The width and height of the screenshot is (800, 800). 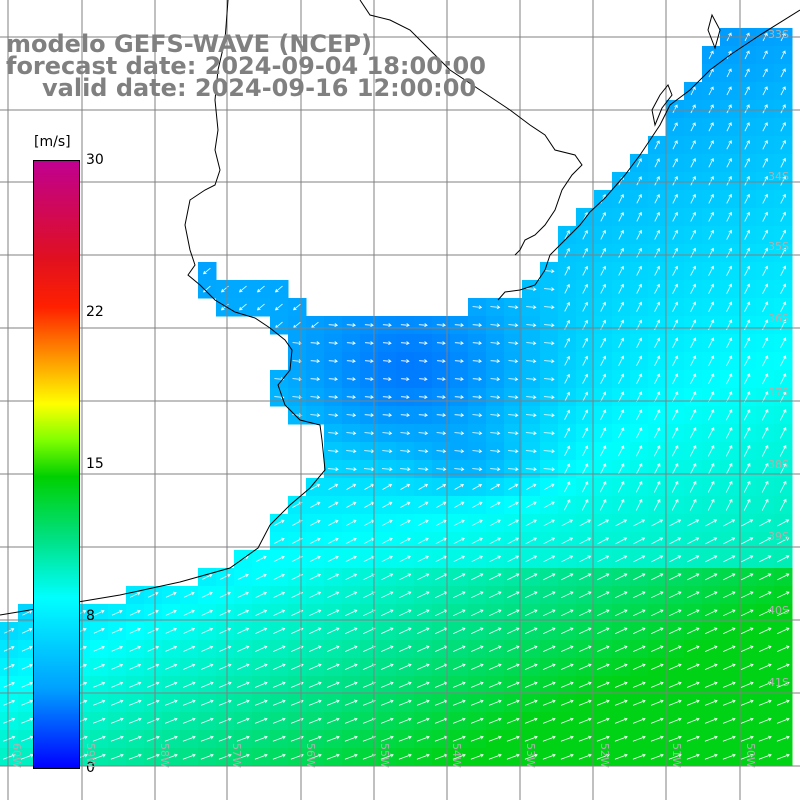 I want to click on colorbar-tick-30: 30, so click(x=95, y=160).